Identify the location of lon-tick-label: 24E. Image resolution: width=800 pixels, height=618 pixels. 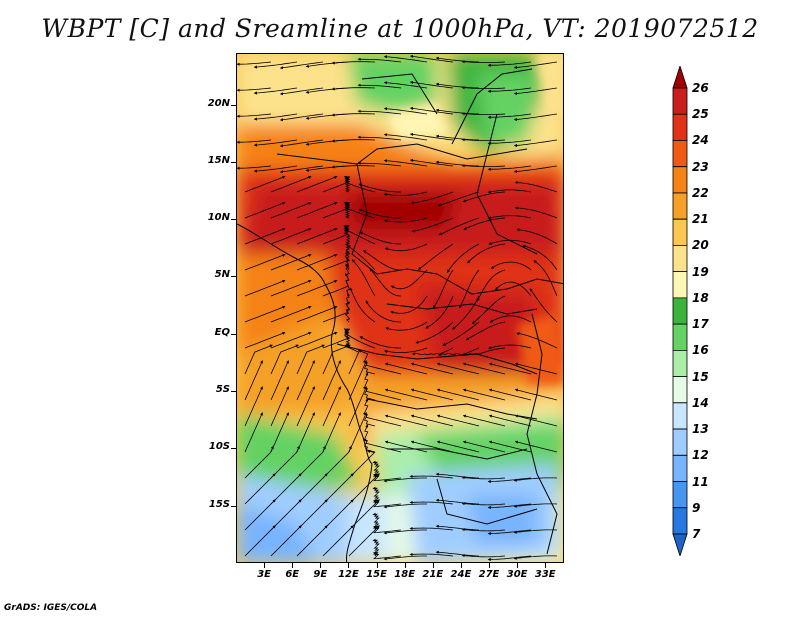
(461, 574).